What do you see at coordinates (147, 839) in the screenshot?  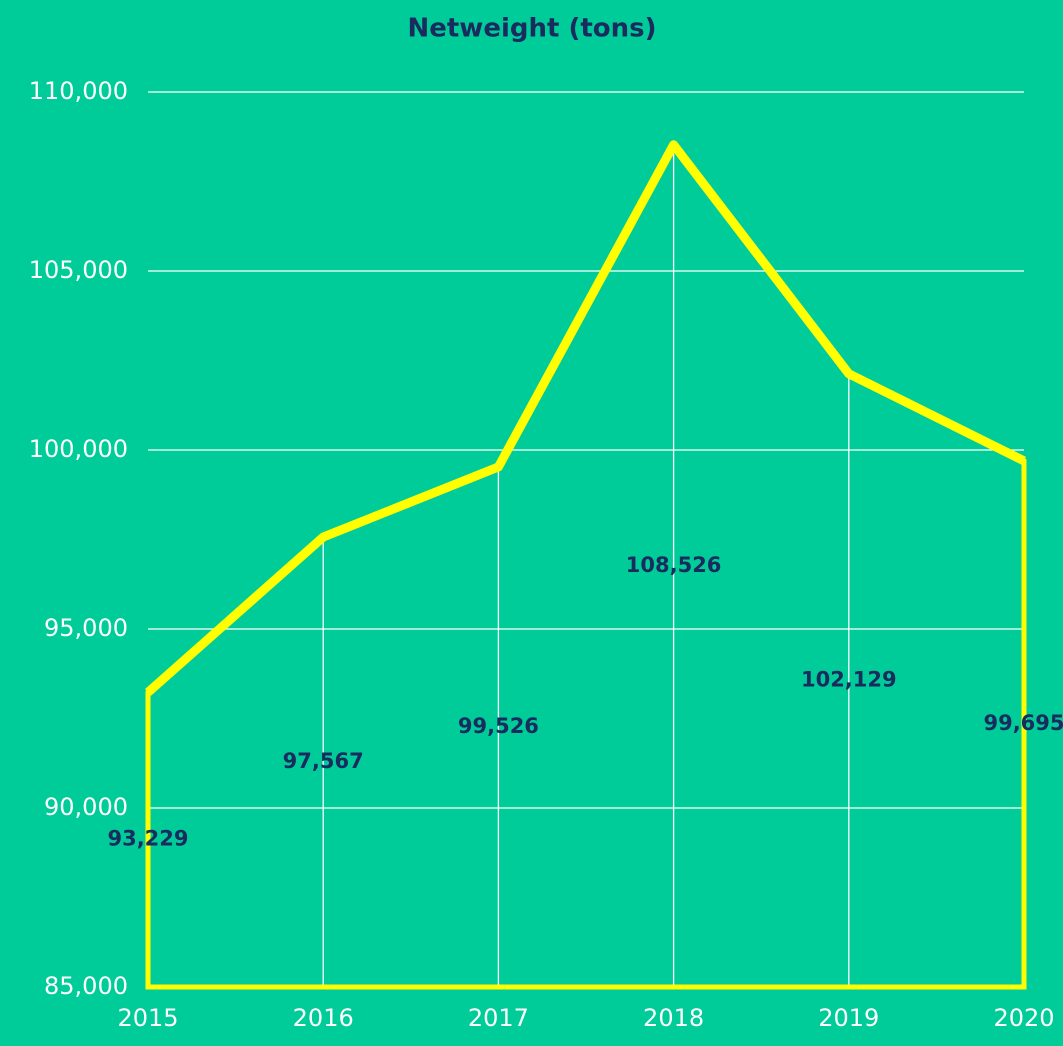 I see `data-label: 93,229` at bounding box center [147, 839].